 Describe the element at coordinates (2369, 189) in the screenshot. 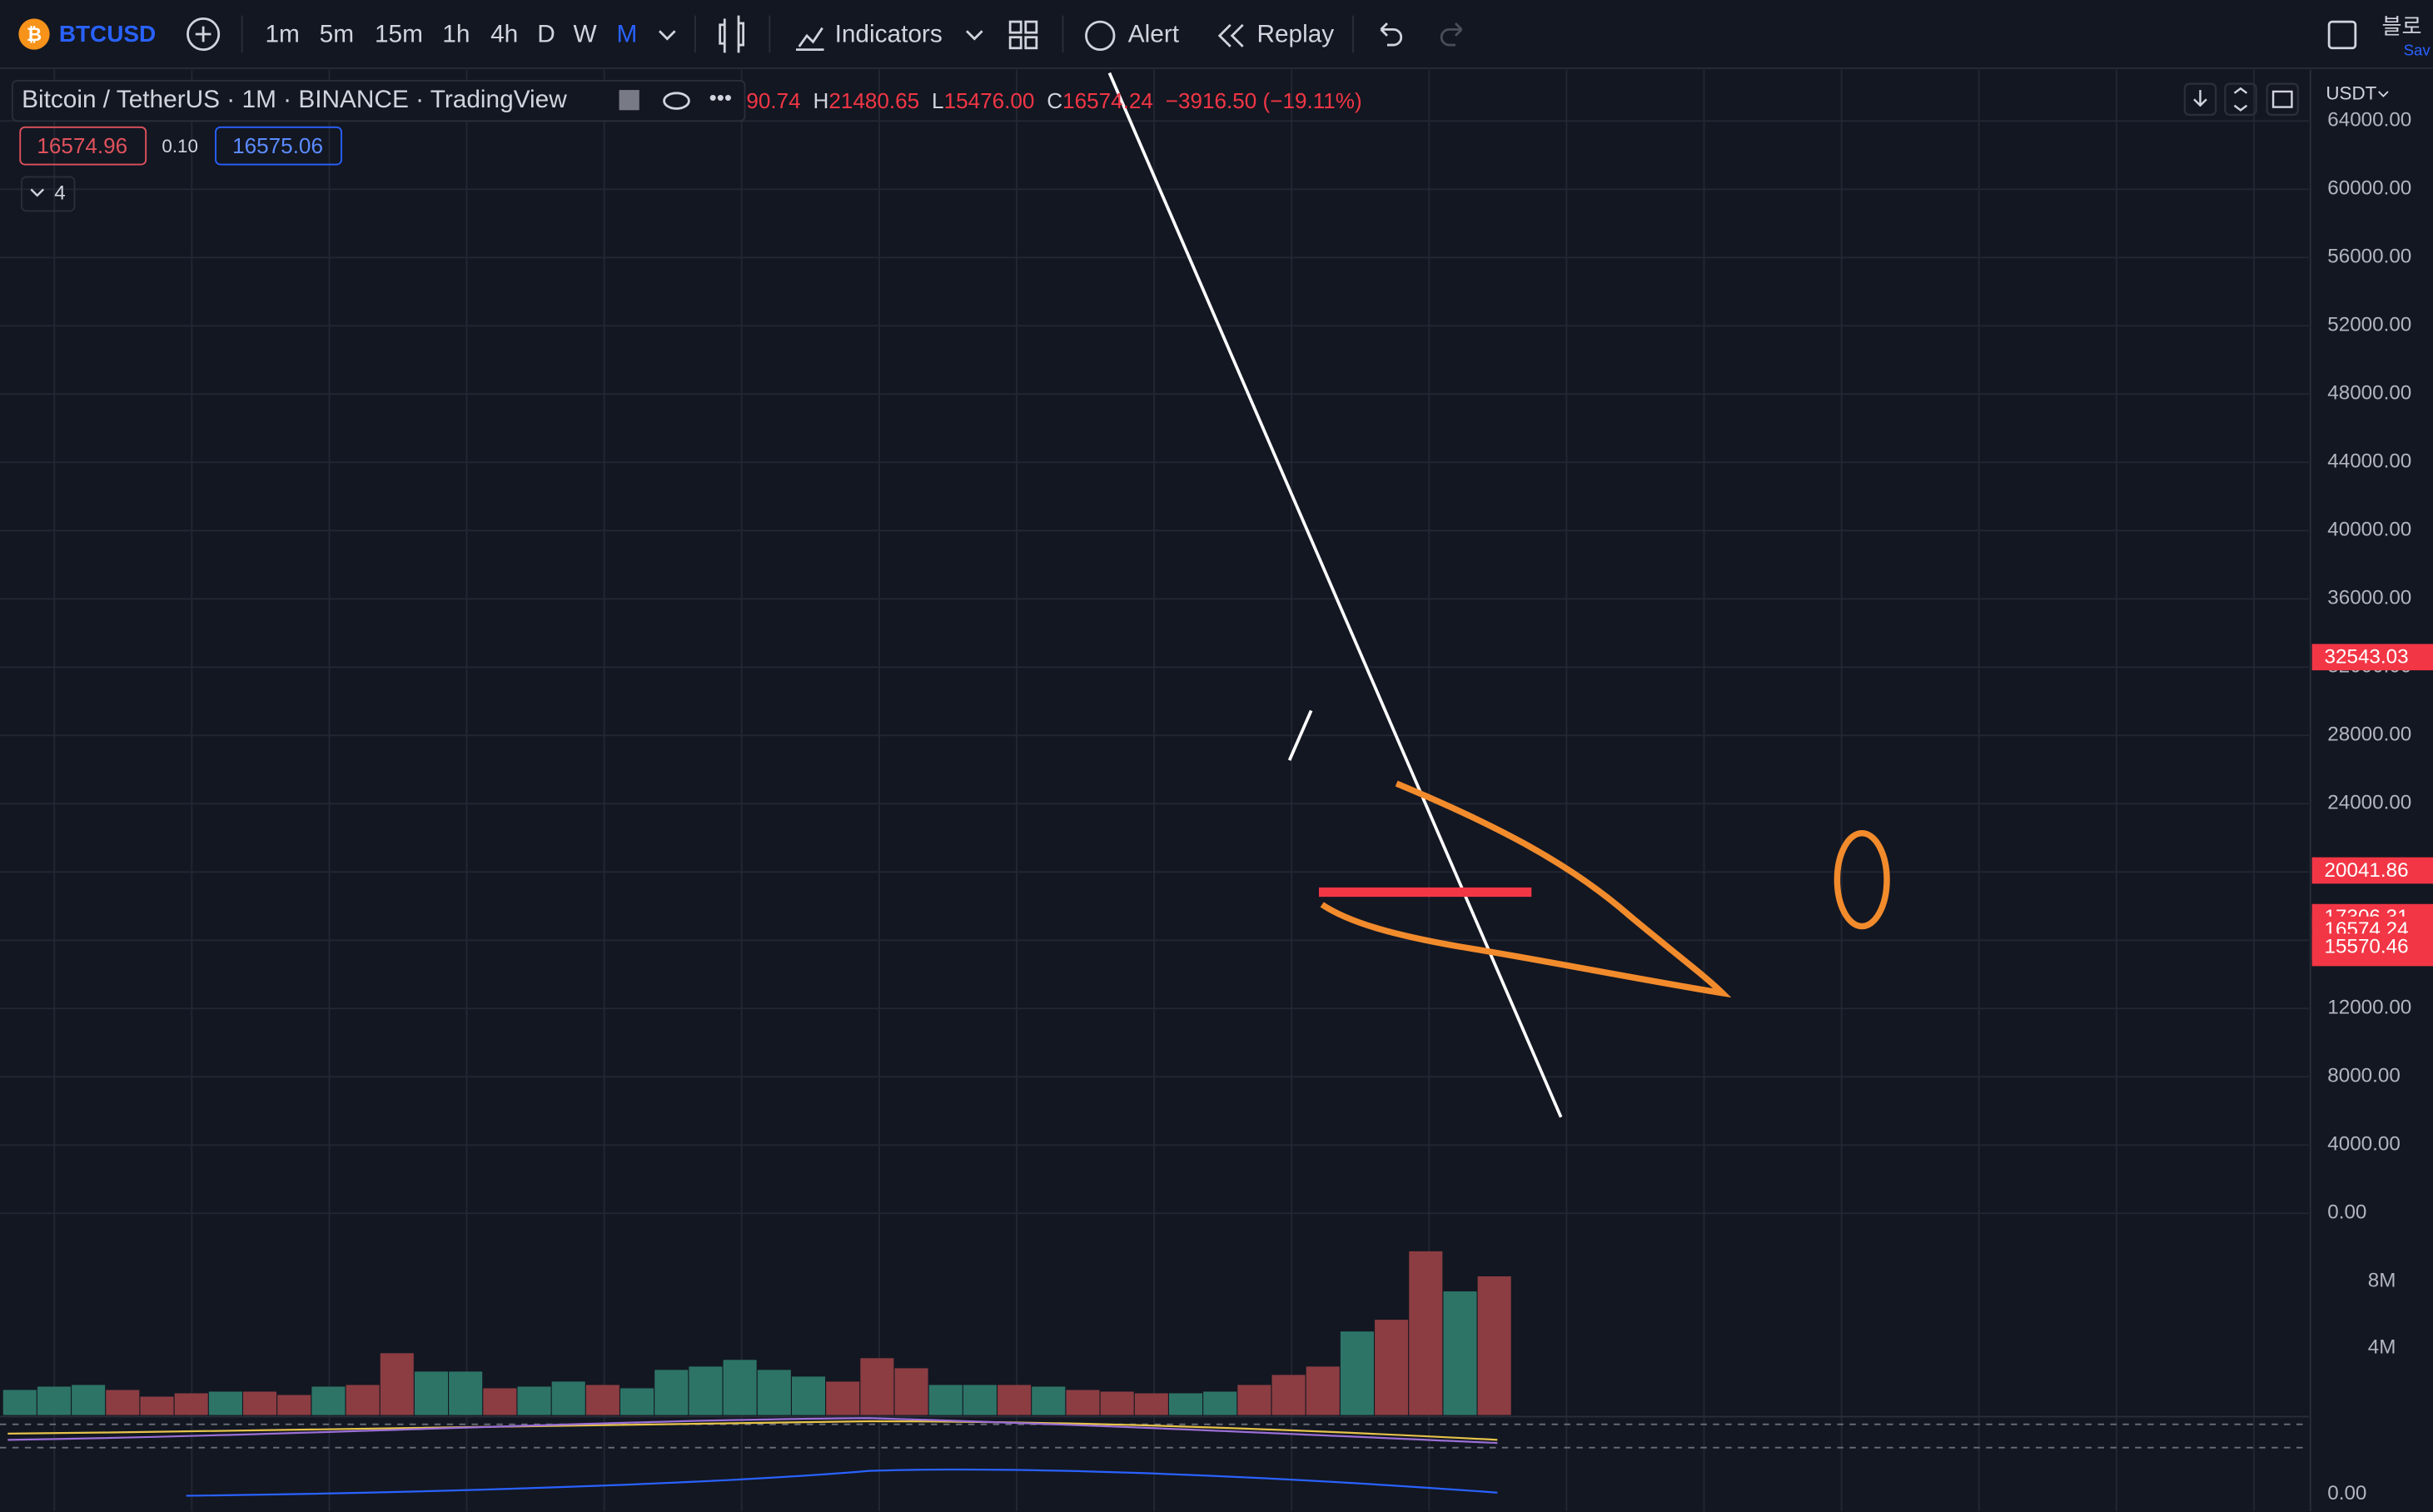

I see `y-tick-label: 60000.00` at that location.